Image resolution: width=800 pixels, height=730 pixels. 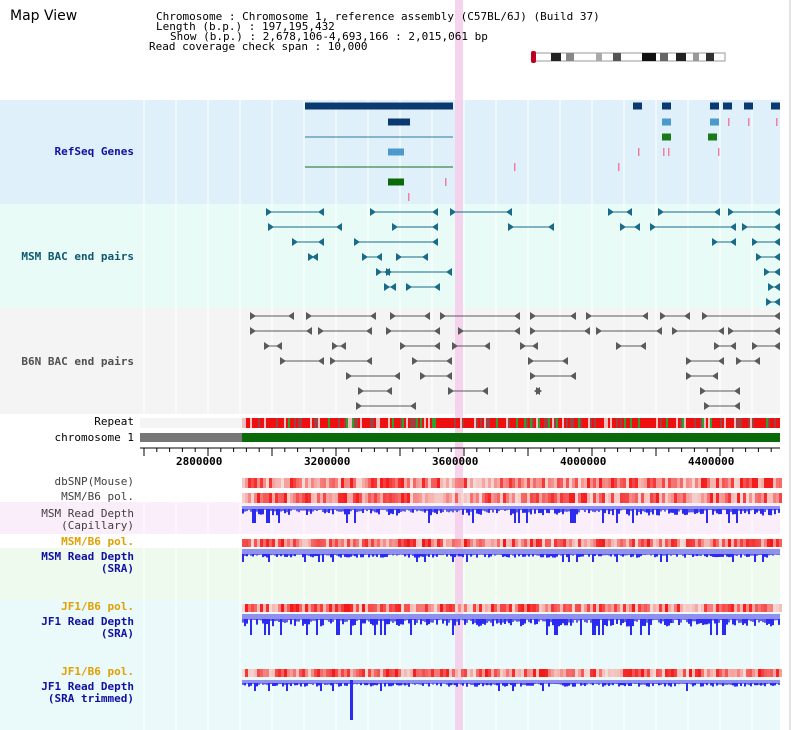 What do you see at coordinates (583, 461) in the screenshot?
I see `axis-tick-label: 4000000` at bounding box center [583, 461].